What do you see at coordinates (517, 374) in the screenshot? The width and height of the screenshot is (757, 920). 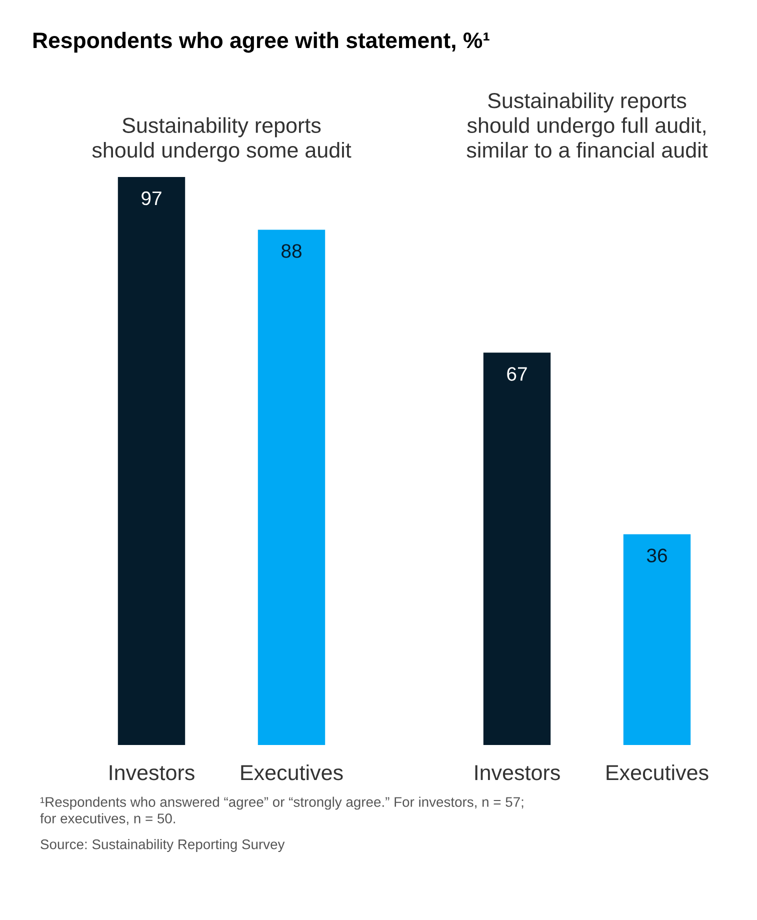 I see `data-label: 67` at bounding box center [517, 374].